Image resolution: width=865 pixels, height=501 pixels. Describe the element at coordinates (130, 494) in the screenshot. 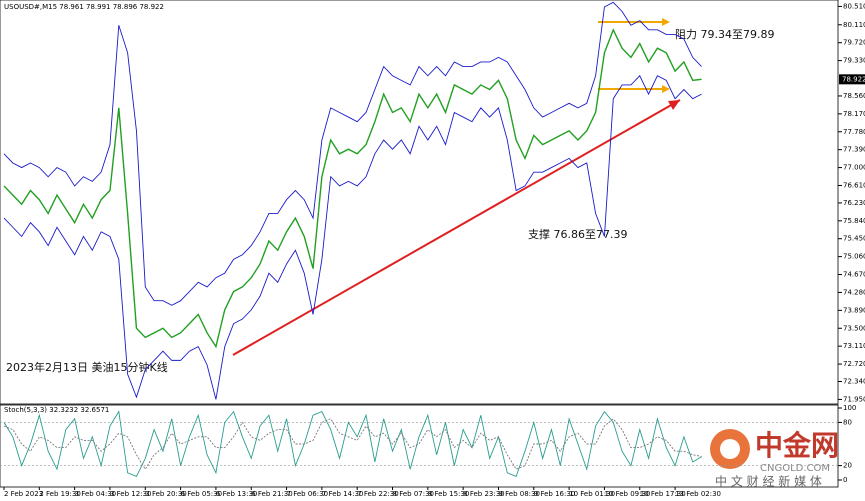

I see `x-tick-label: 3 Feb 12:30` at that location.